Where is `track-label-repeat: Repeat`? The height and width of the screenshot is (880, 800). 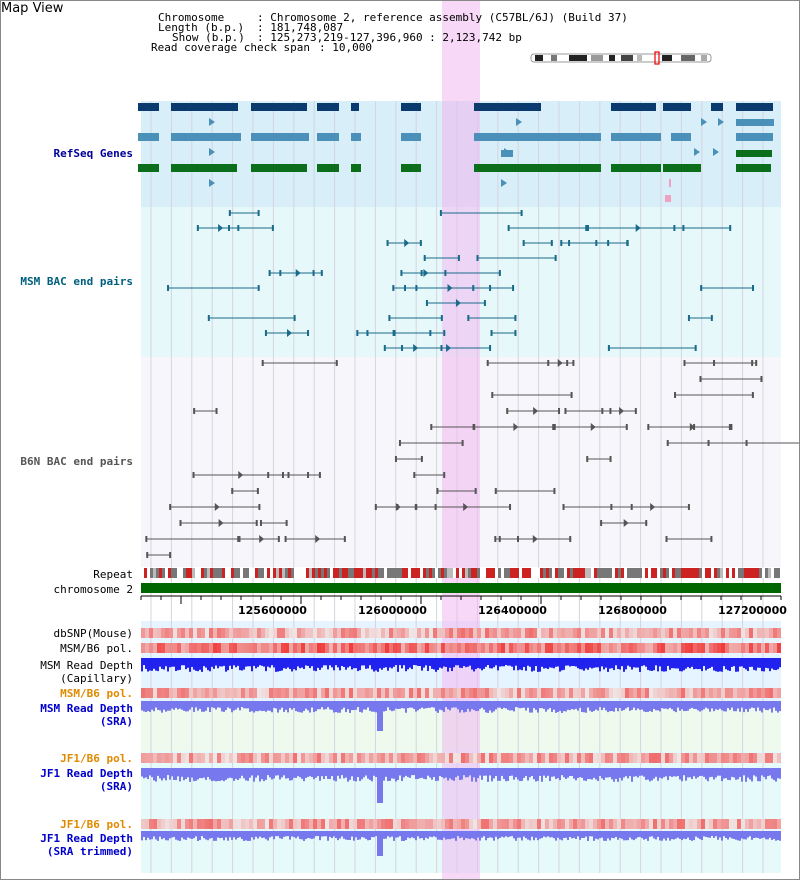
track-label-repeat: Repeat is located at coordinates (113, 574).